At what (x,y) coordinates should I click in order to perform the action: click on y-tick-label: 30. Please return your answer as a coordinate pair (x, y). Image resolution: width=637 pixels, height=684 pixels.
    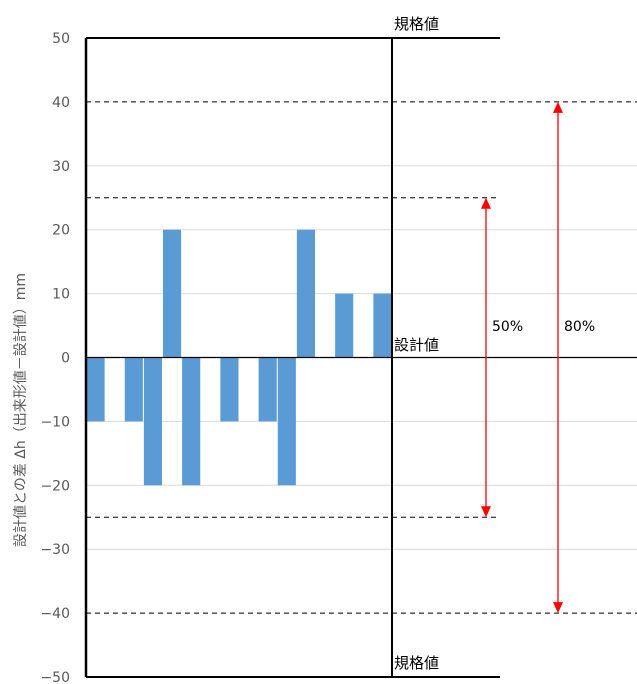
    Looking at the image, I should click on (61, 167).